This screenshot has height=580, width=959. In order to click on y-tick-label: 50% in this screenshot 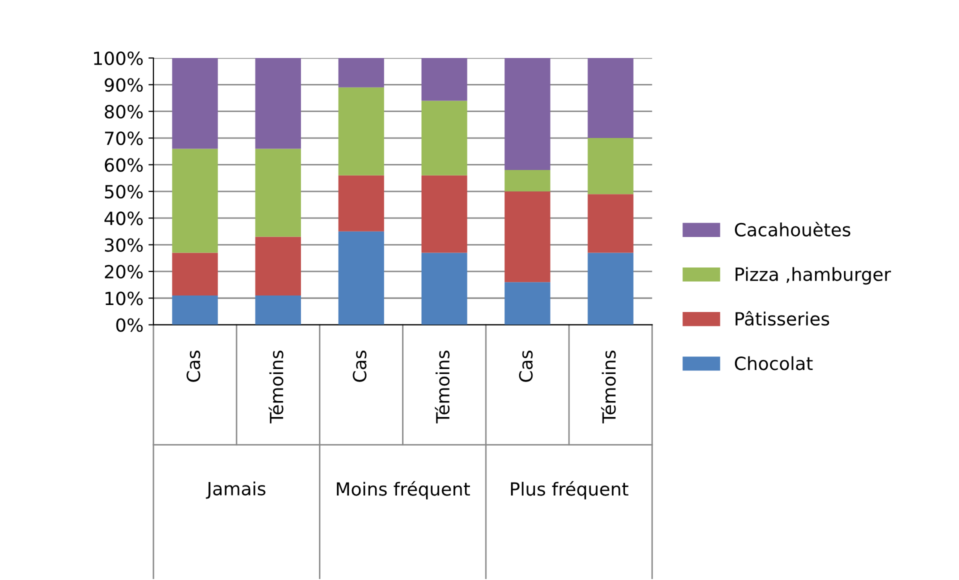, I will do `click(123, 191)`.